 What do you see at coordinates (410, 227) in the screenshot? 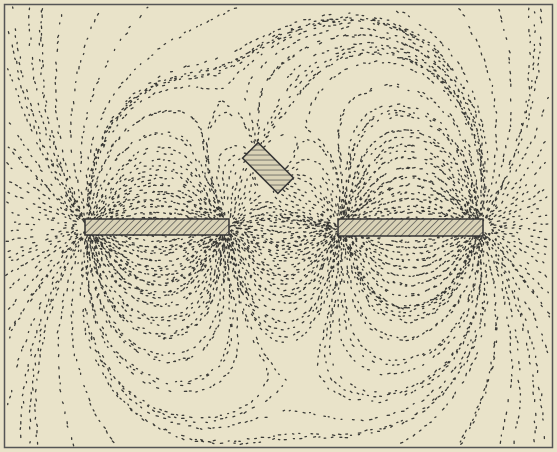
I see `right-magnet` at bounding box center [410, 227].